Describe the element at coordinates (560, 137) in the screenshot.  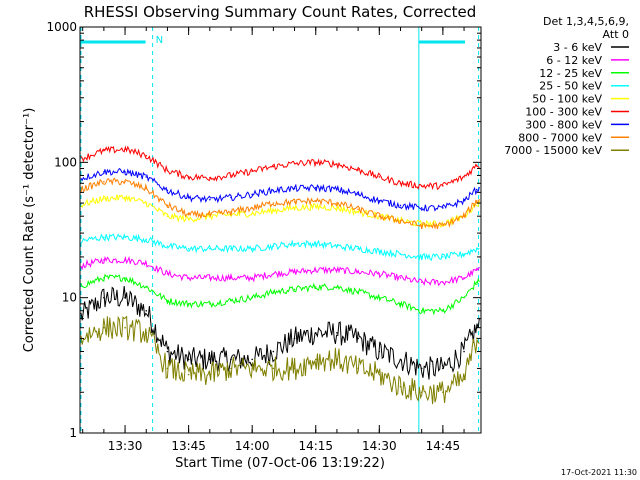
I see `legend-label: 800 - 7000 keV` at that location.